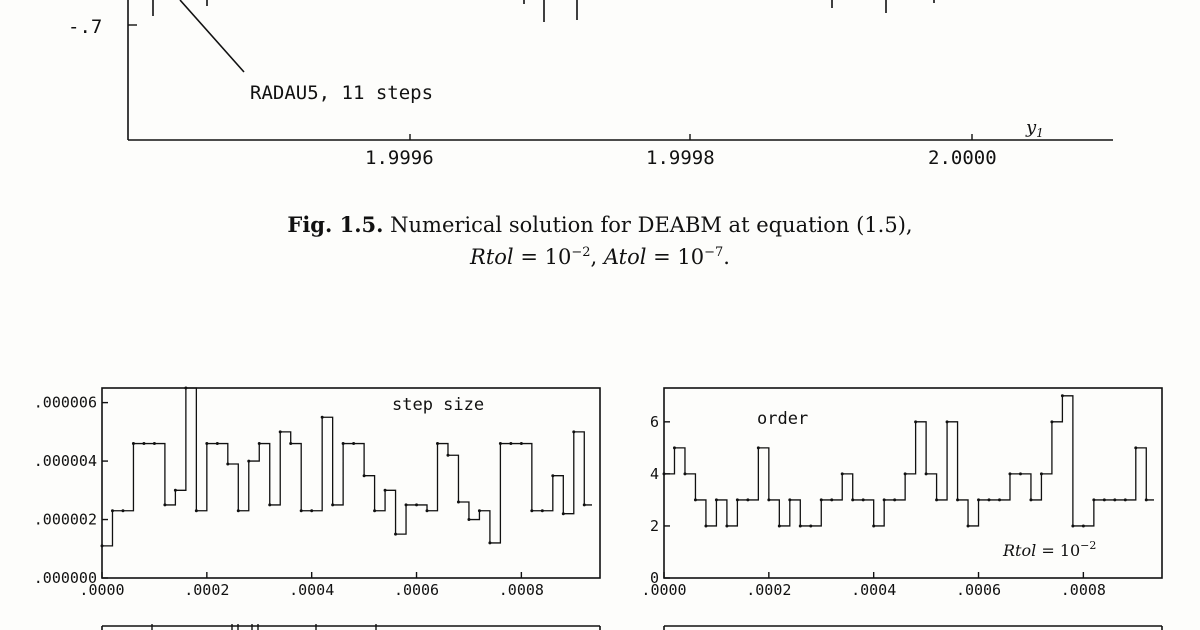 This screenshot has height=630, width=1200. What do you see at coordinates (654, 526) in the screenshot?
I see `order-y-tick-label: 2` at bounding box center [654, 526].